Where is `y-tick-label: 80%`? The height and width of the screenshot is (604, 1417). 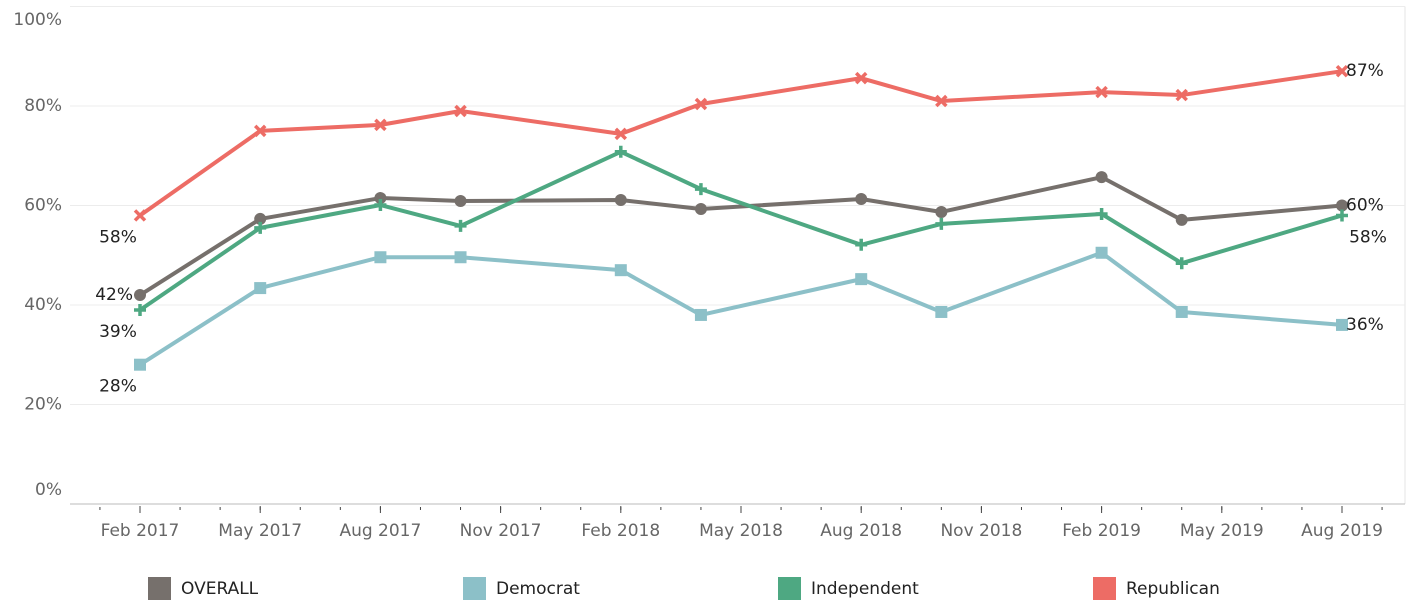 y-tick-label: 80% is located at coordinates (43, 106).